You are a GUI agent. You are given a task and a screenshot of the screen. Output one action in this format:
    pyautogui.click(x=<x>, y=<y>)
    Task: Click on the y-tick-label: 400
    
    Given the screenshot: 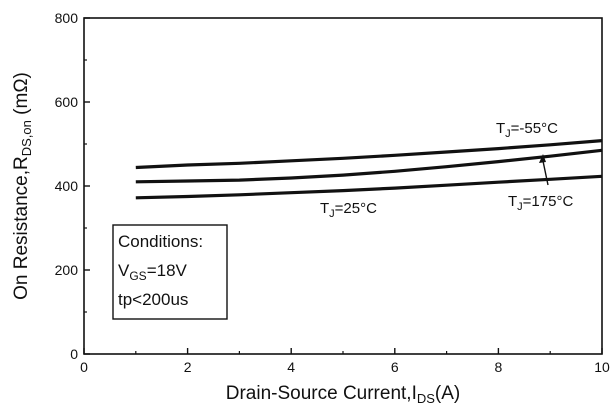 What is the action you would take?
    pyautogui.click(x=67, y=186)
    